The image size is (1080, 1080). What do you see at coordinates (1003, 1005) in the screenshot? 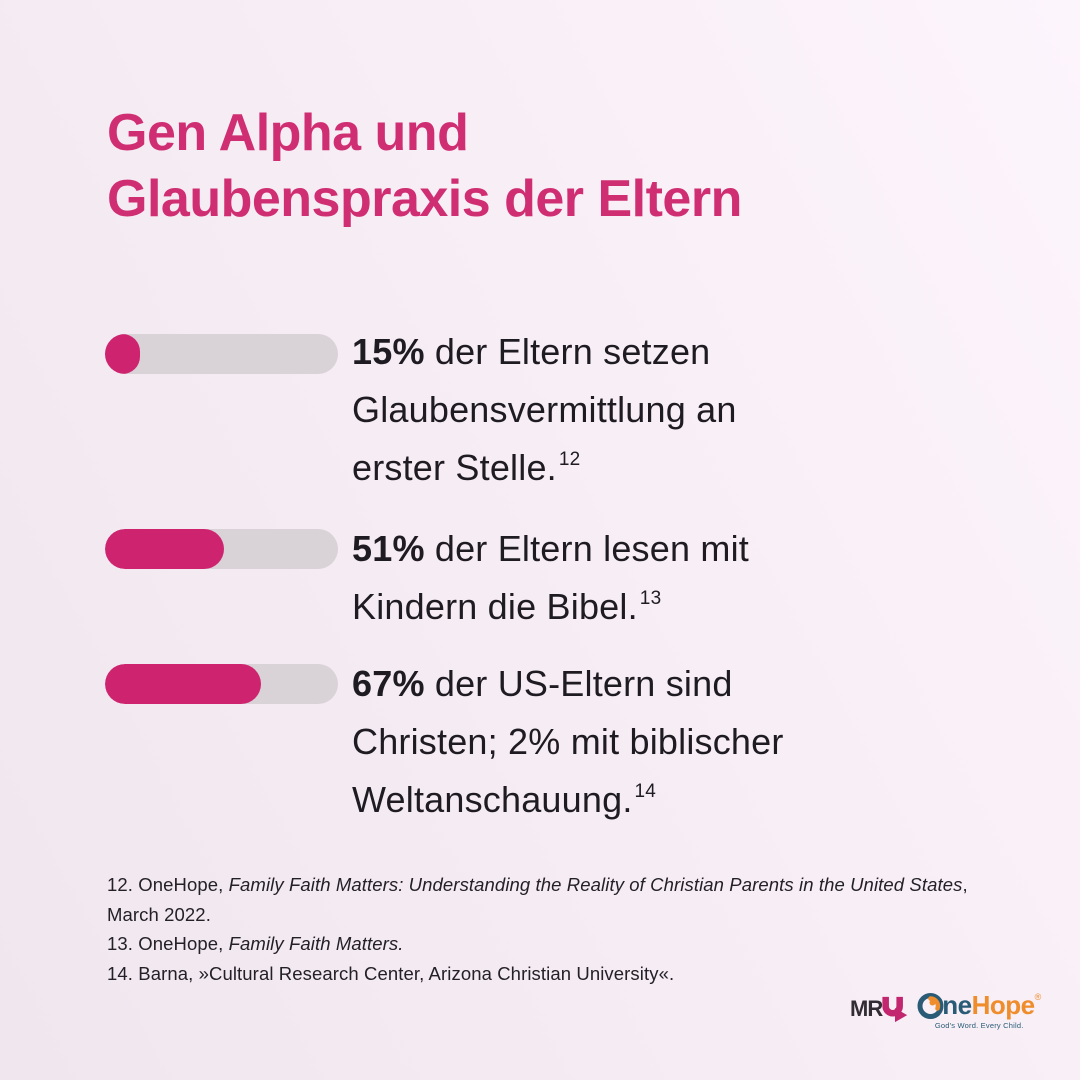
I see `onehope-hope-text: Hope` at bounding box center [1003, 1005].